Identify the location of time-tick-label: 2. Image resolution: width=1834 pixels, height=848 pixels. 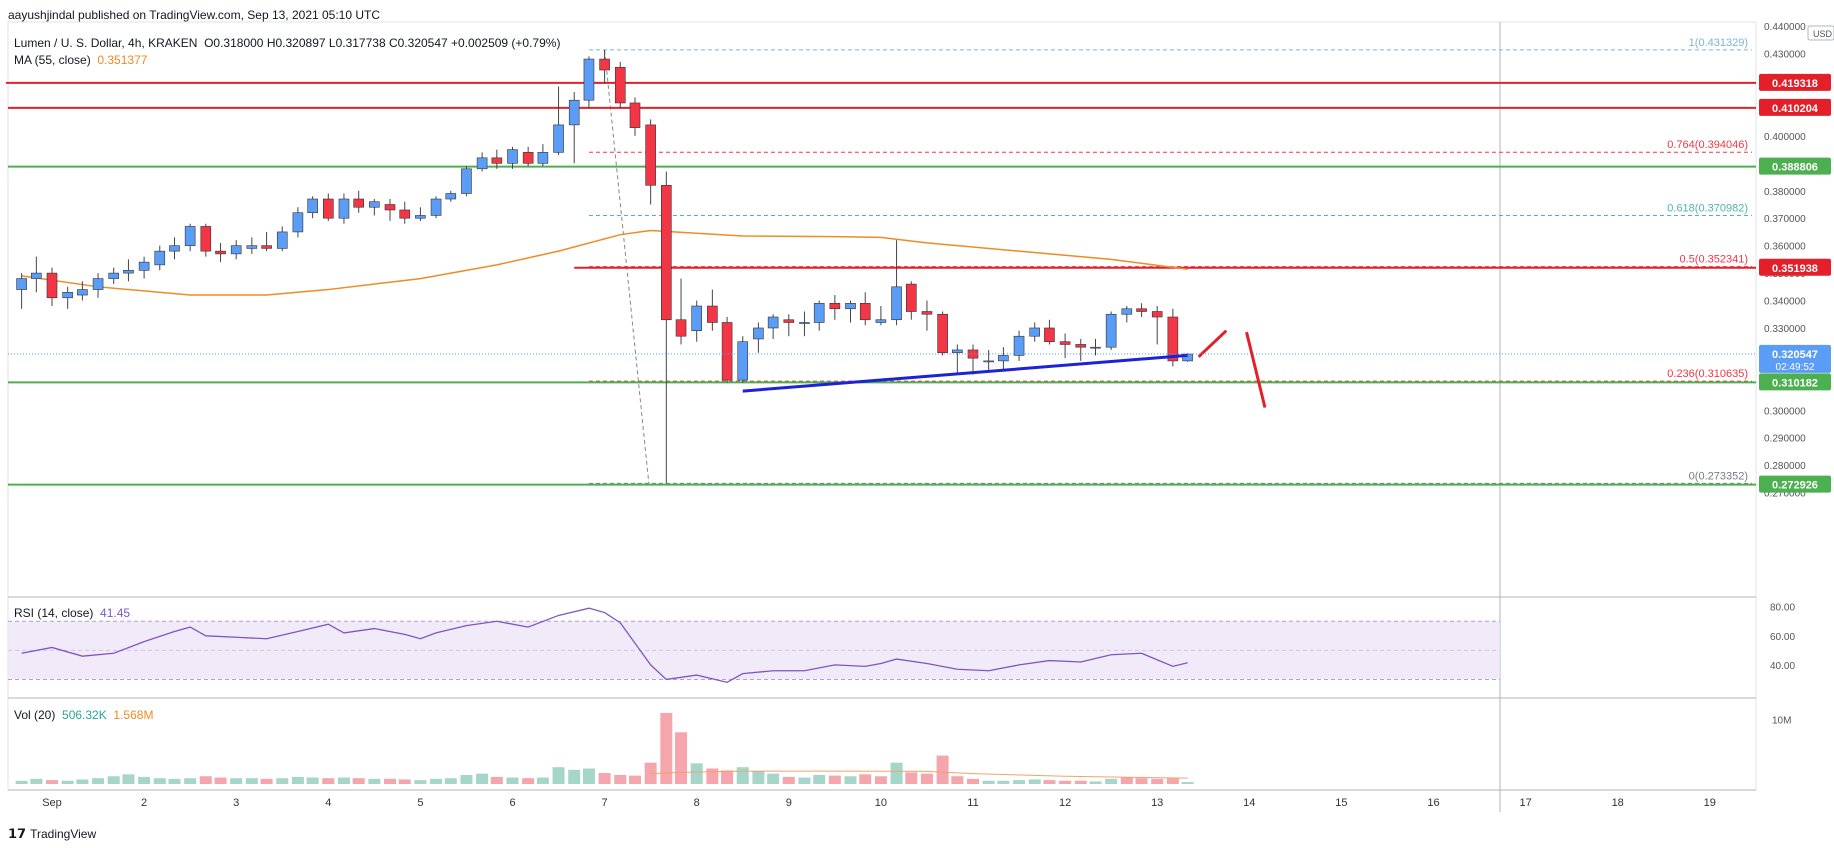
(144, 803).